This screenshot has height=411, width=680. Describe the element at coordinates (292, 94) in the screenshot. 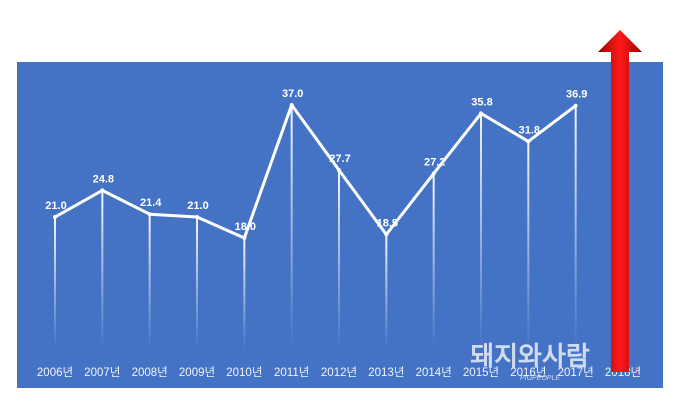

I see `data-label: 37.0` at that location.